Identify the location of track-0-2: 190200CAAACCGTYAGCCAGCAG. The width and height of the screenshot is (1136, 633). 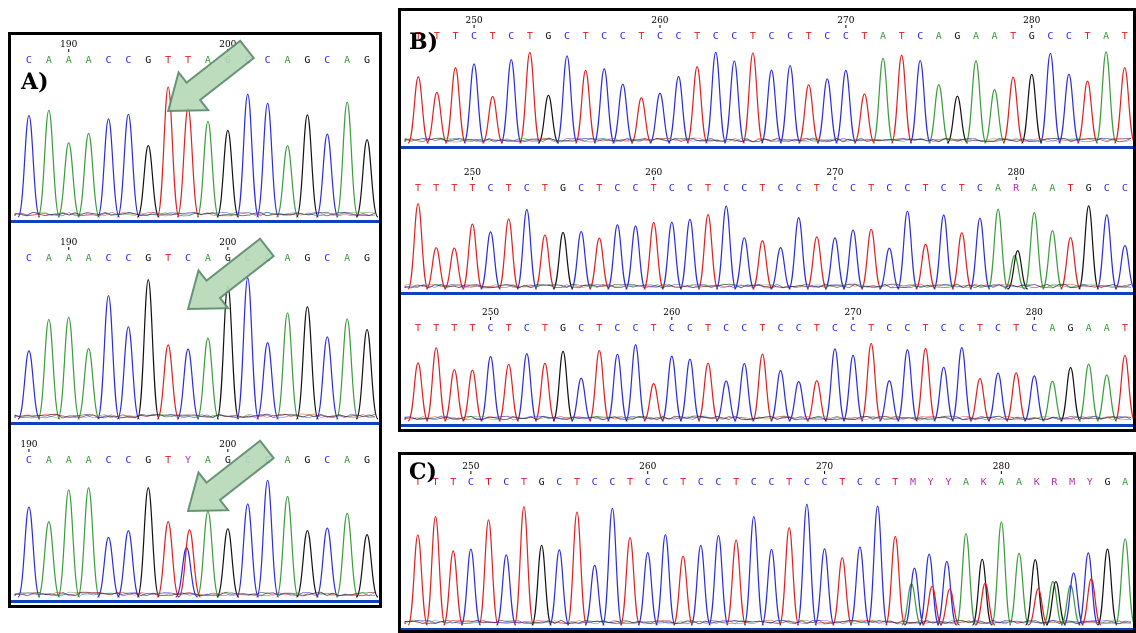
(195, 521).